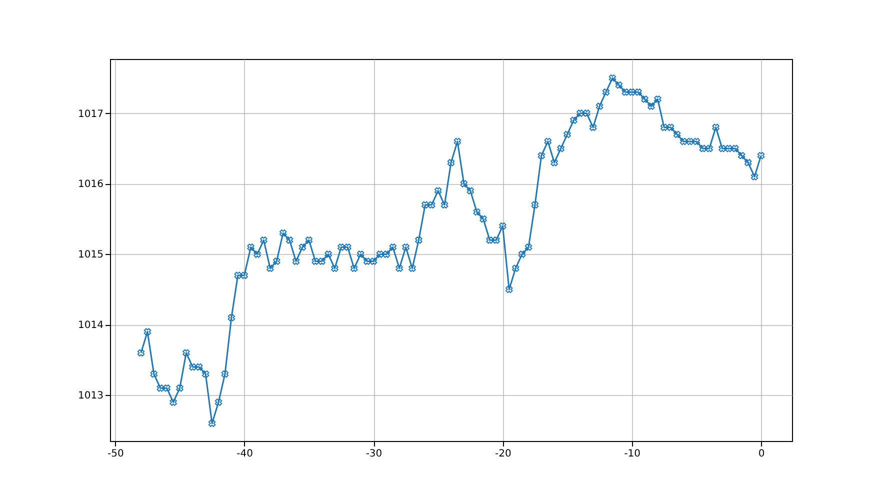  I want to click on x-tick-label: -50, so click(115, 454).